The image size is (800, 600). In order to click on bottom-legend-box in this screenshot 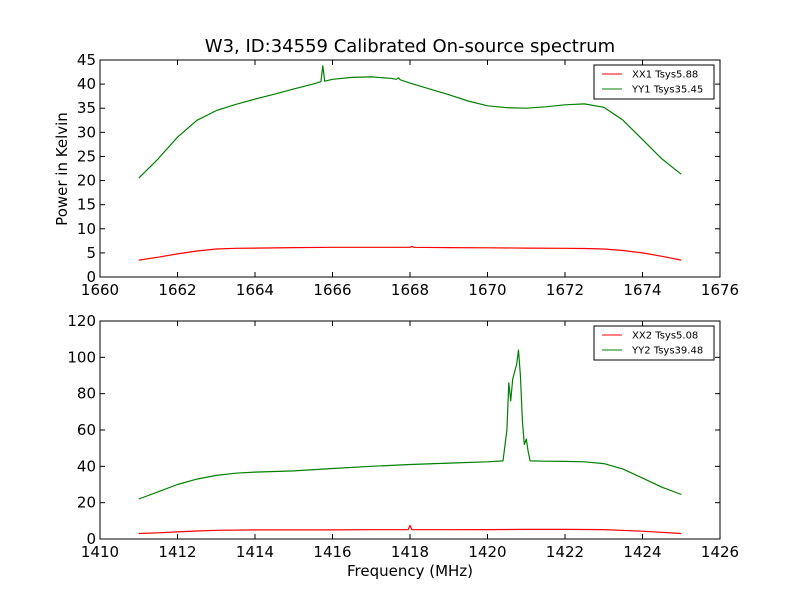, I will do `click(654, 343)`.